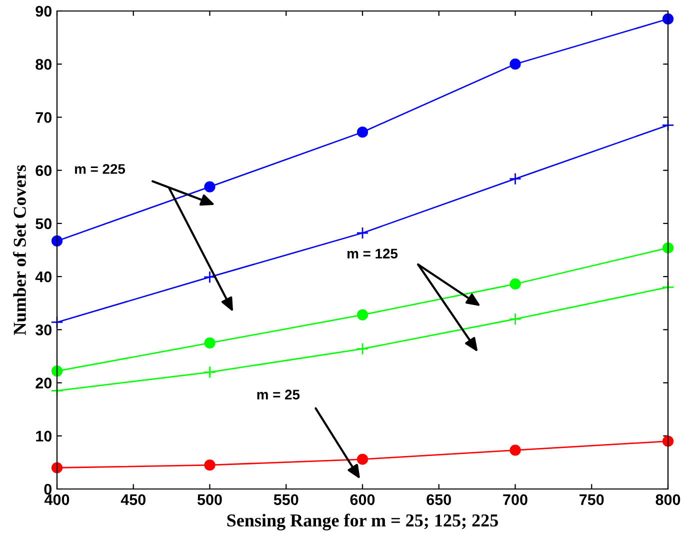 This screenshot has width=683, height=548. Describe the element at coordinates (48, 489) in the screenshot. I see `y-tick-label: 0` at that location.